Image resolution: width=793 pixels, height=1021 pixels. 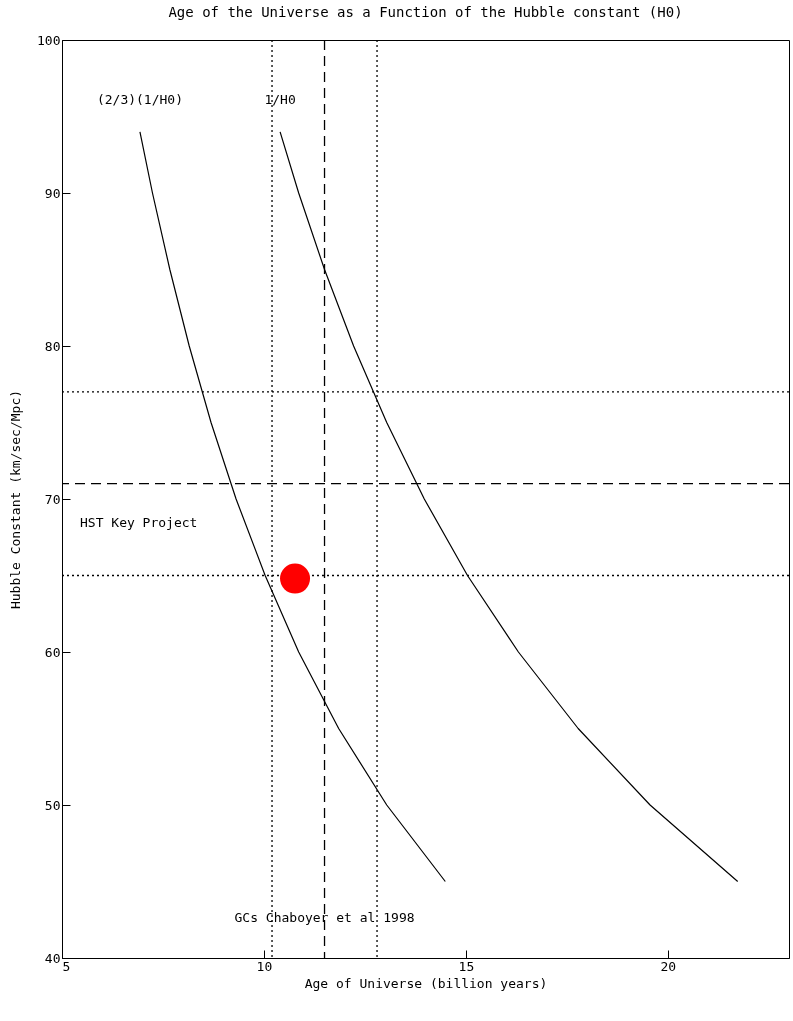 What do you see at coordinates (66, 966) in the screenshot?
I see `x-tick-label: 5` at bounding box center [66, 966].